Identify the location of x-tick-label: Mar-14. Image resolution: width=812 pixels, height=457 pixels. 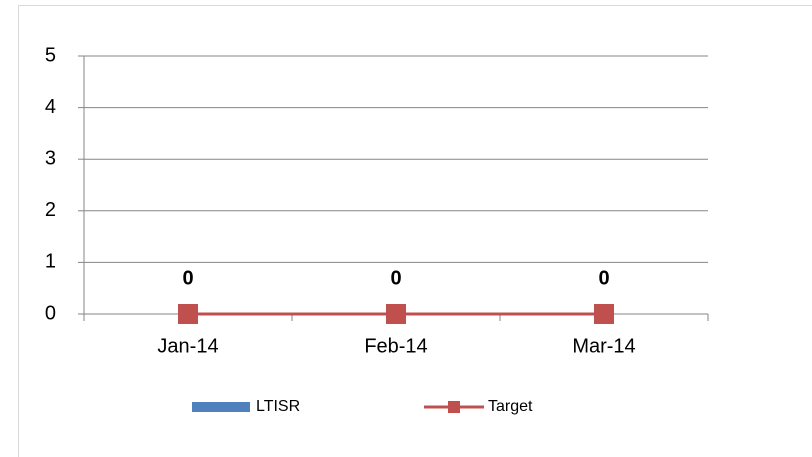
(603, 346).